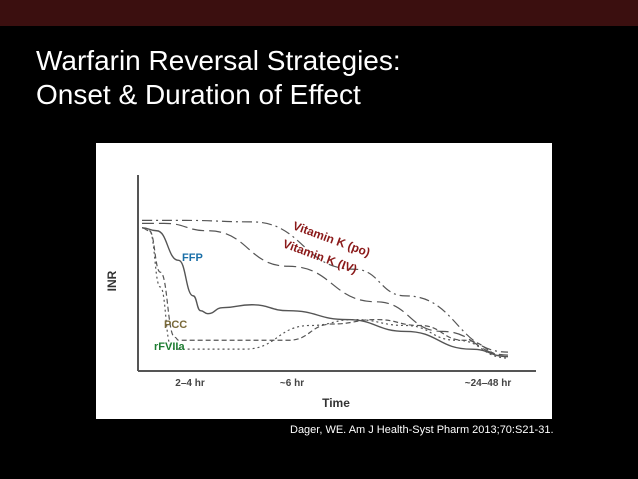 This screenshot has height=479, width=638. What do you see at coordinates (192, 258) in the screenshot?
I see `series-label-ffp: FFP` at bounding box center [192, 258].